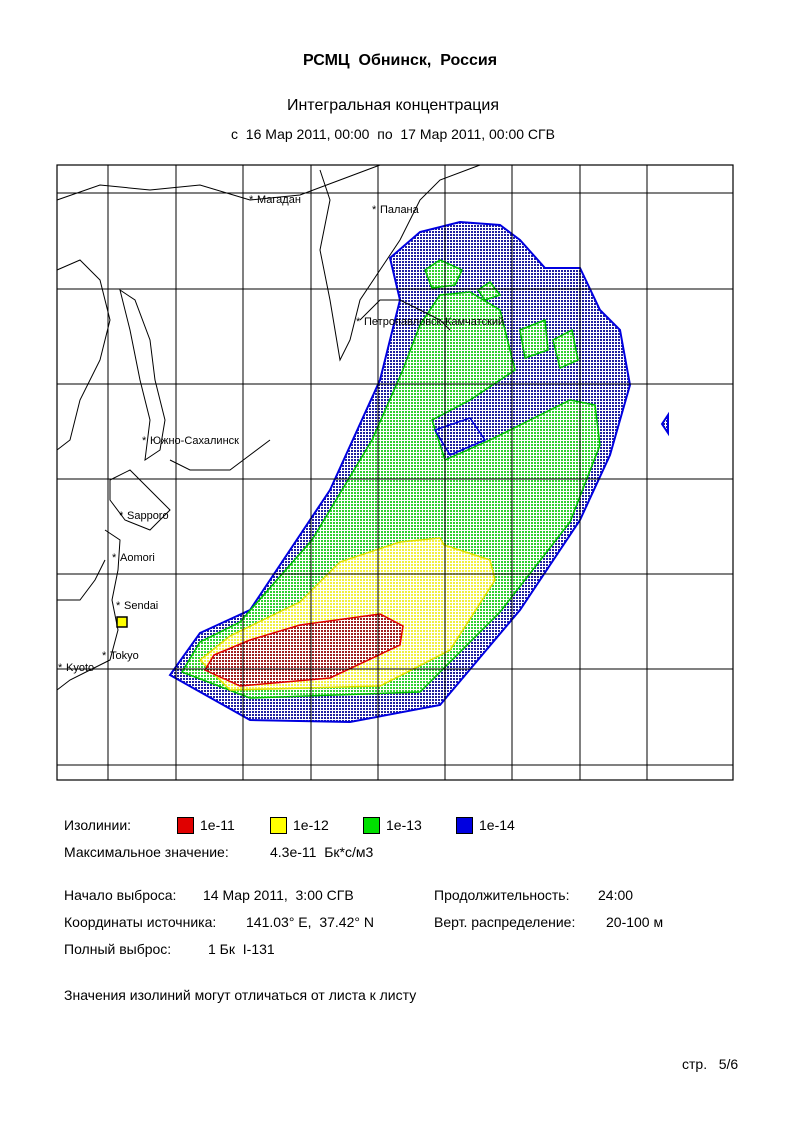 The image size is (800, 1123). Describe the element at coordinates (322, 852) in the screenshot. I see `max-value: 4.3e-11 Бк*с/м3` at that location.